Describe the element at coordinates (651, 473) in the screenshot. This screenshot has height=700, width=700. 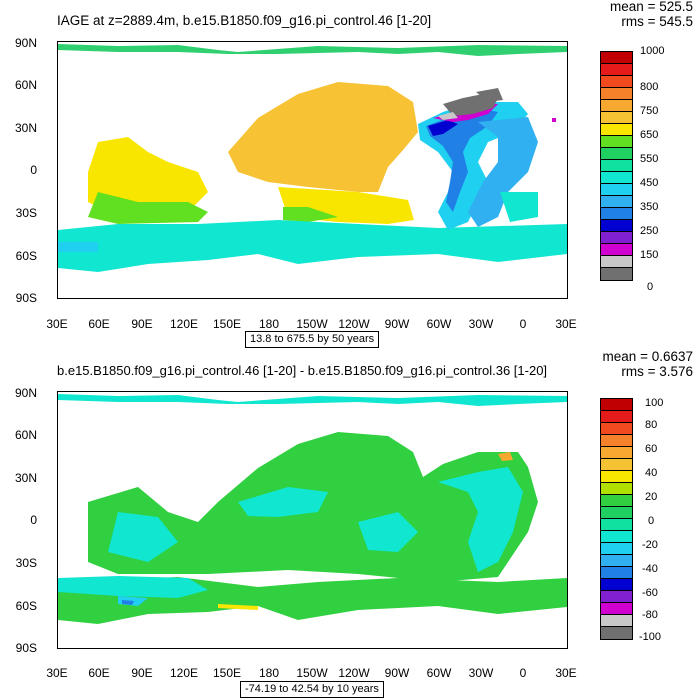
I see `p2-cbar-label: 40` at that location.